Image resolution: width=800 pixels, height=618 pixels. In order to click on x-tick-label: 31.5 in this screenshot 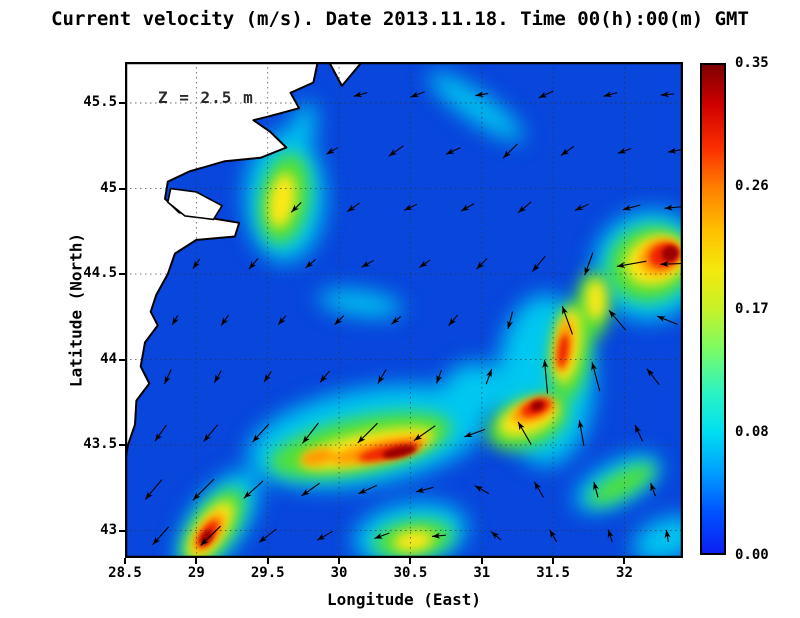, I will do `click(553, 573)`.